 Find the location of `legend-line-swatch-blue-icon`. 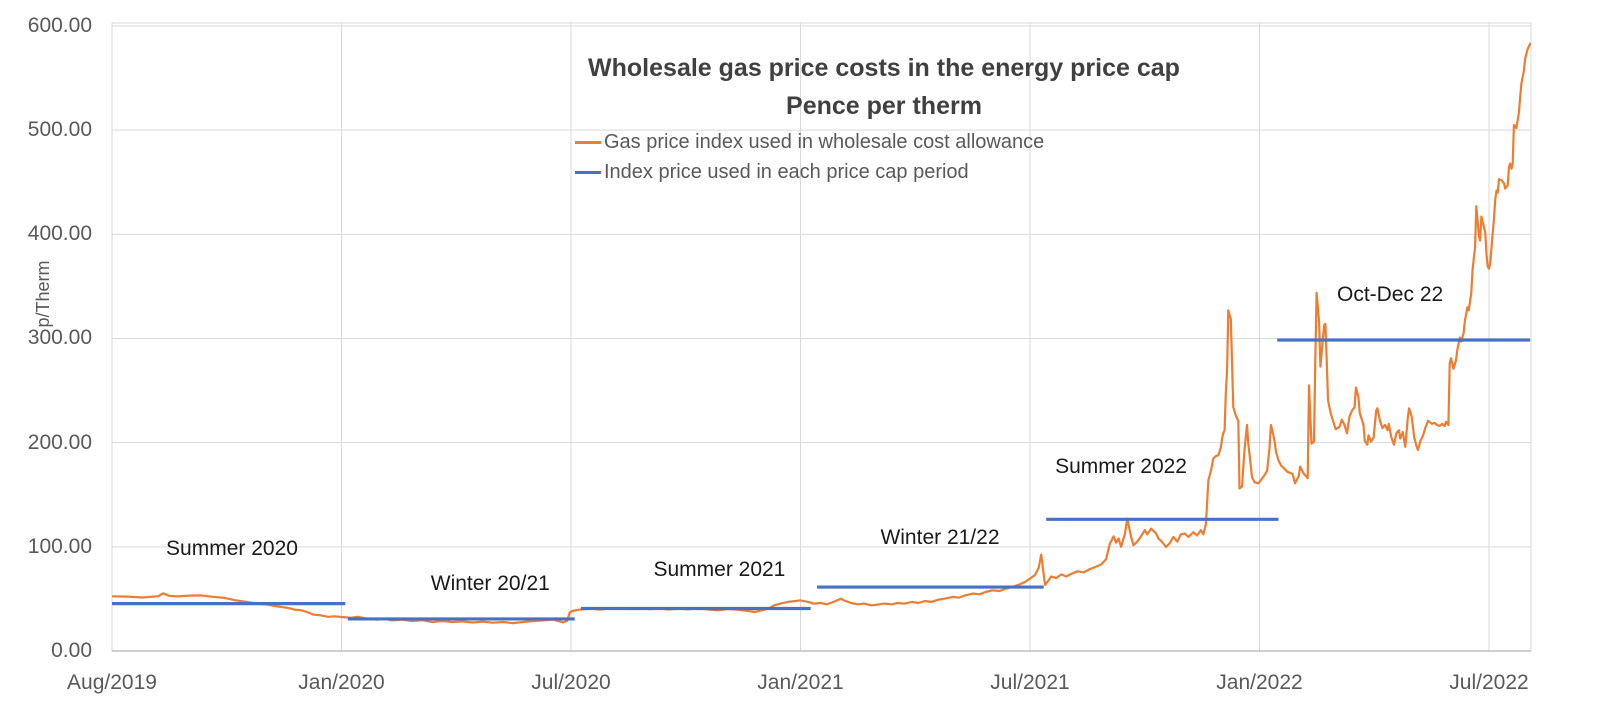

legend-line-swatch-blue-icon is located at coordinates (588, 172).